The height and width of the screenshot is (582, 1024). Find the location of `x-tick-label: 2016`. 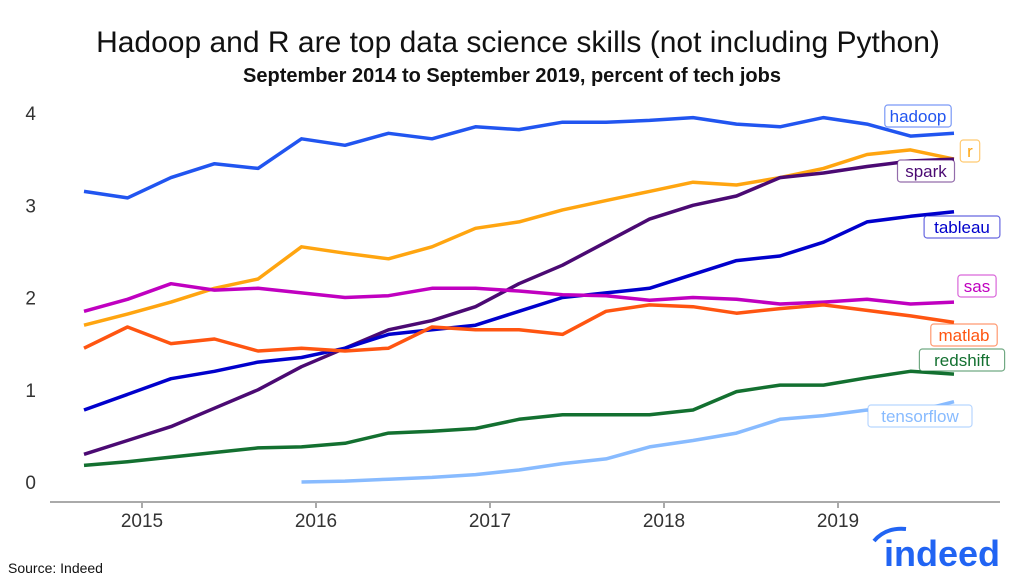

x-tick-label: 2016 is located at coordinates (316, 521).